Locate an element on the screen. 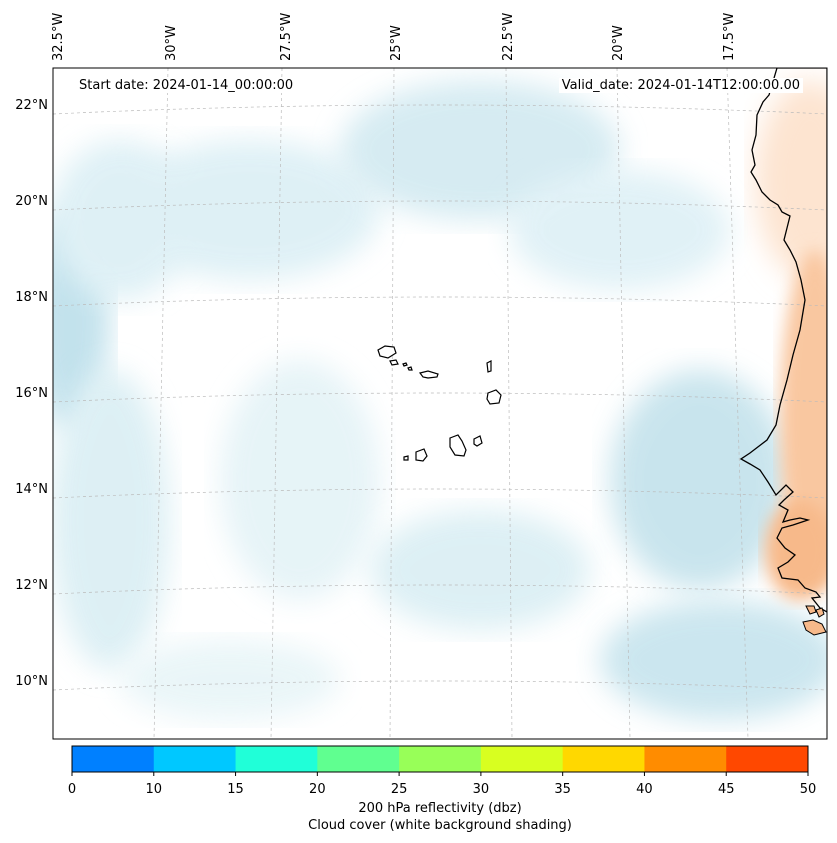 This screenshot has width=837, height=843. lon-label: 32.5°W is located at coordinates (58, 36).